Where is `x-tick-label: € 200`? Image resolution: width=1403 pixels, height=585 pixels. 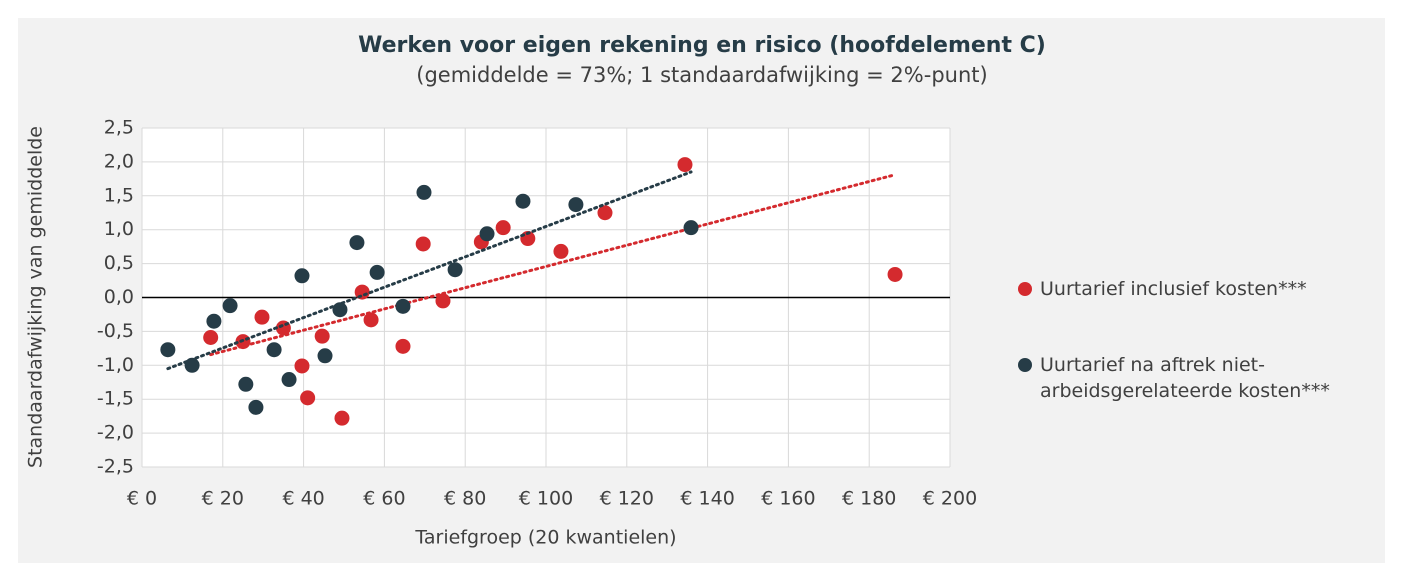 x-tick-label: € 200 is located at coordinates (950, 499).